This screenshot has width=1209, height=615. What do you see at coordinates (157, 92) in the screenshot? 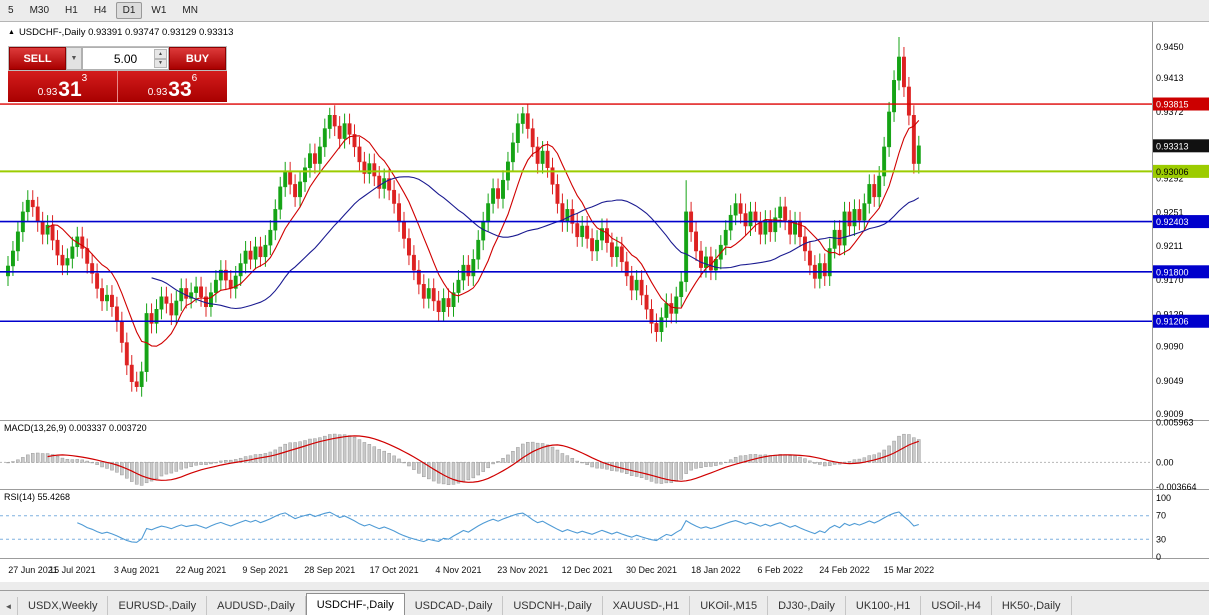
I see `buy-price-base: 0.93` at bounding box center [157, 92].